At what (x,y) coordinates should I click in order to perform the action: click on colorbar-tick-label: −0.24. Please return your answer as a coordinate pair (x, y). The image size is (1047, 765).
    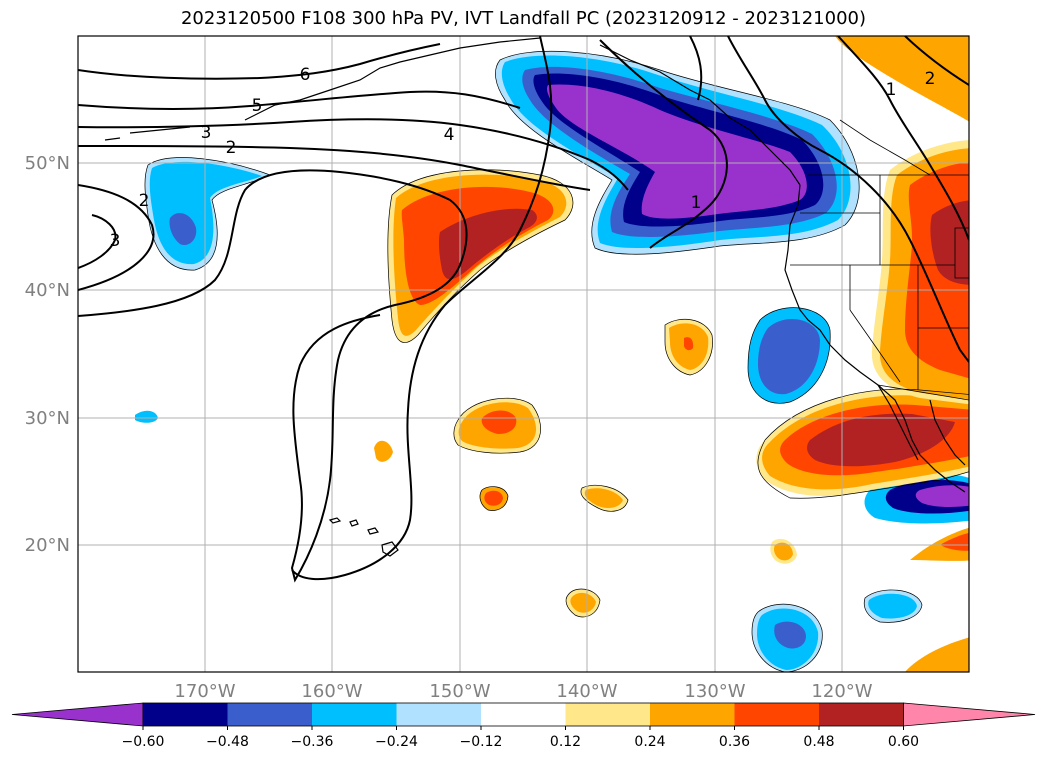
    Looking at the image, I should click on (396, 742).